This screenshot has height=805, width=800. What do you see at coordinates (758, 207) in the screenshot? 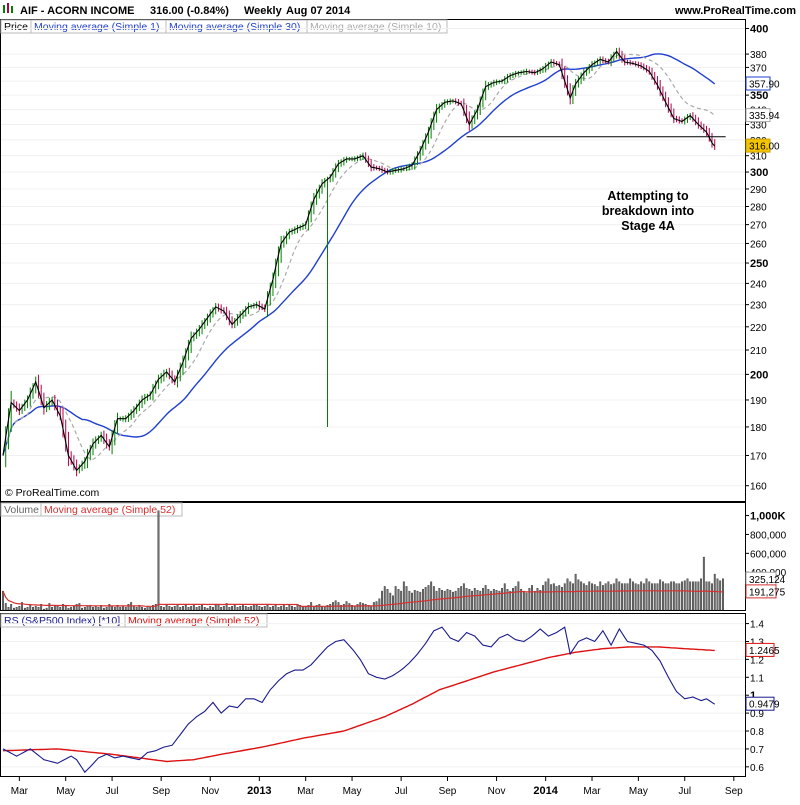
I see `price-tick-label: 280` at bounding box center [758, 207].